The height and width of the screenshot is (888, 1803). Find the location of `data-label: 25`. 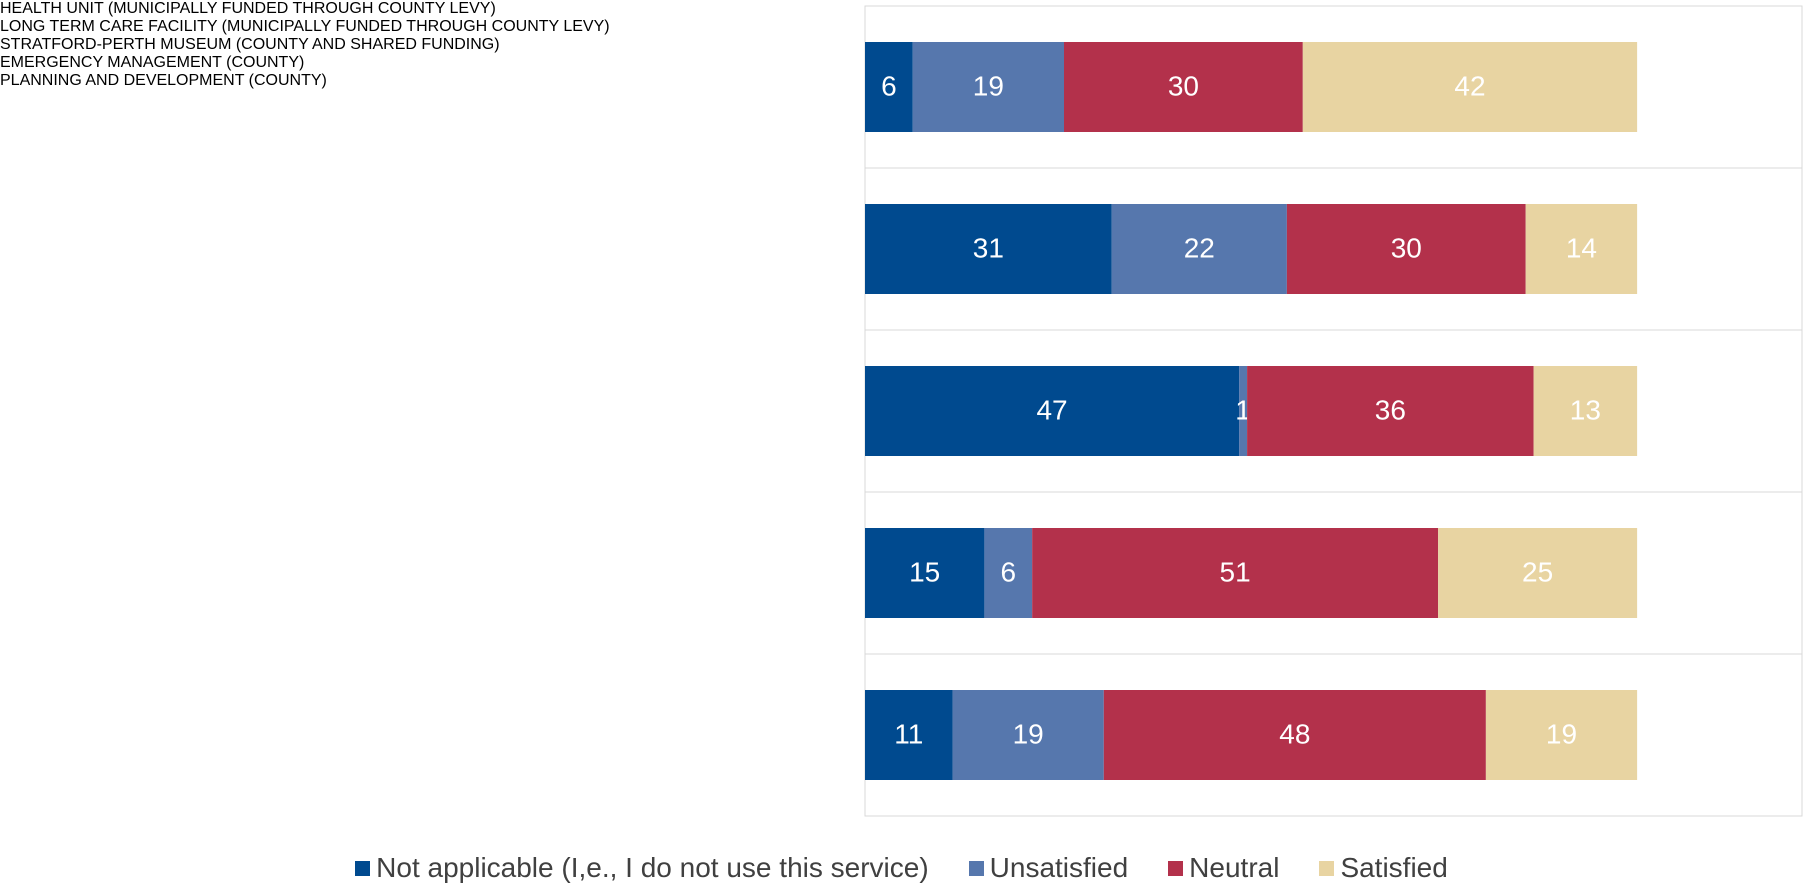

data-label: 25 is located at coordinates (1537, 571).